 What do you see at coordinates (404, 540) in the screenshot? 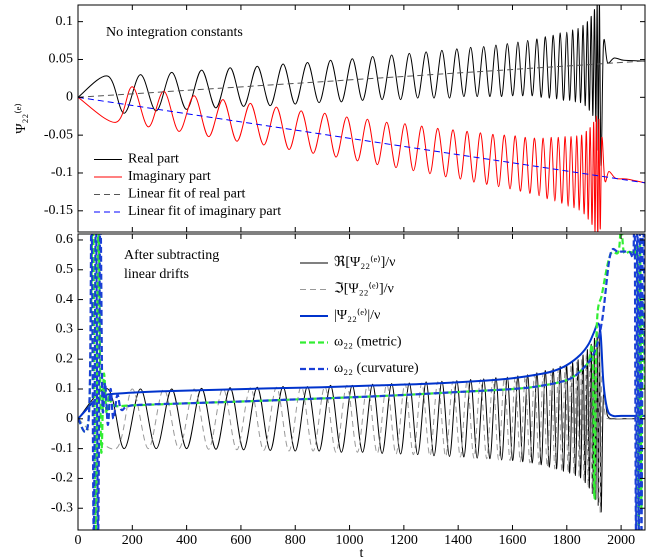
I see `x-tick-label: 1200` at bounding box center [404, 540].